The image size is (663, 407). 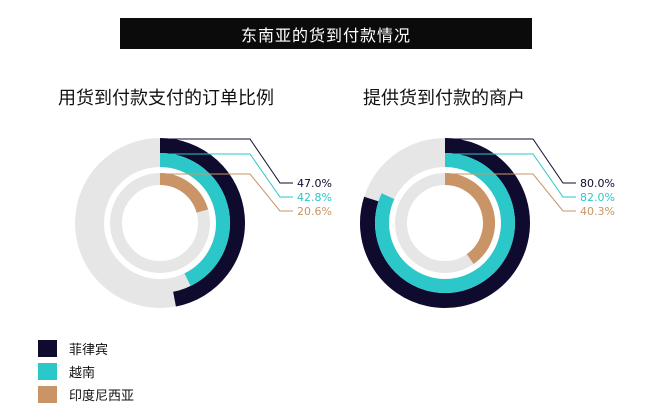 What do you see at coordinates (597, 183) in the screenshot?
I see `value-label-philippines: 80.0%` at bounding box center [597, 183].